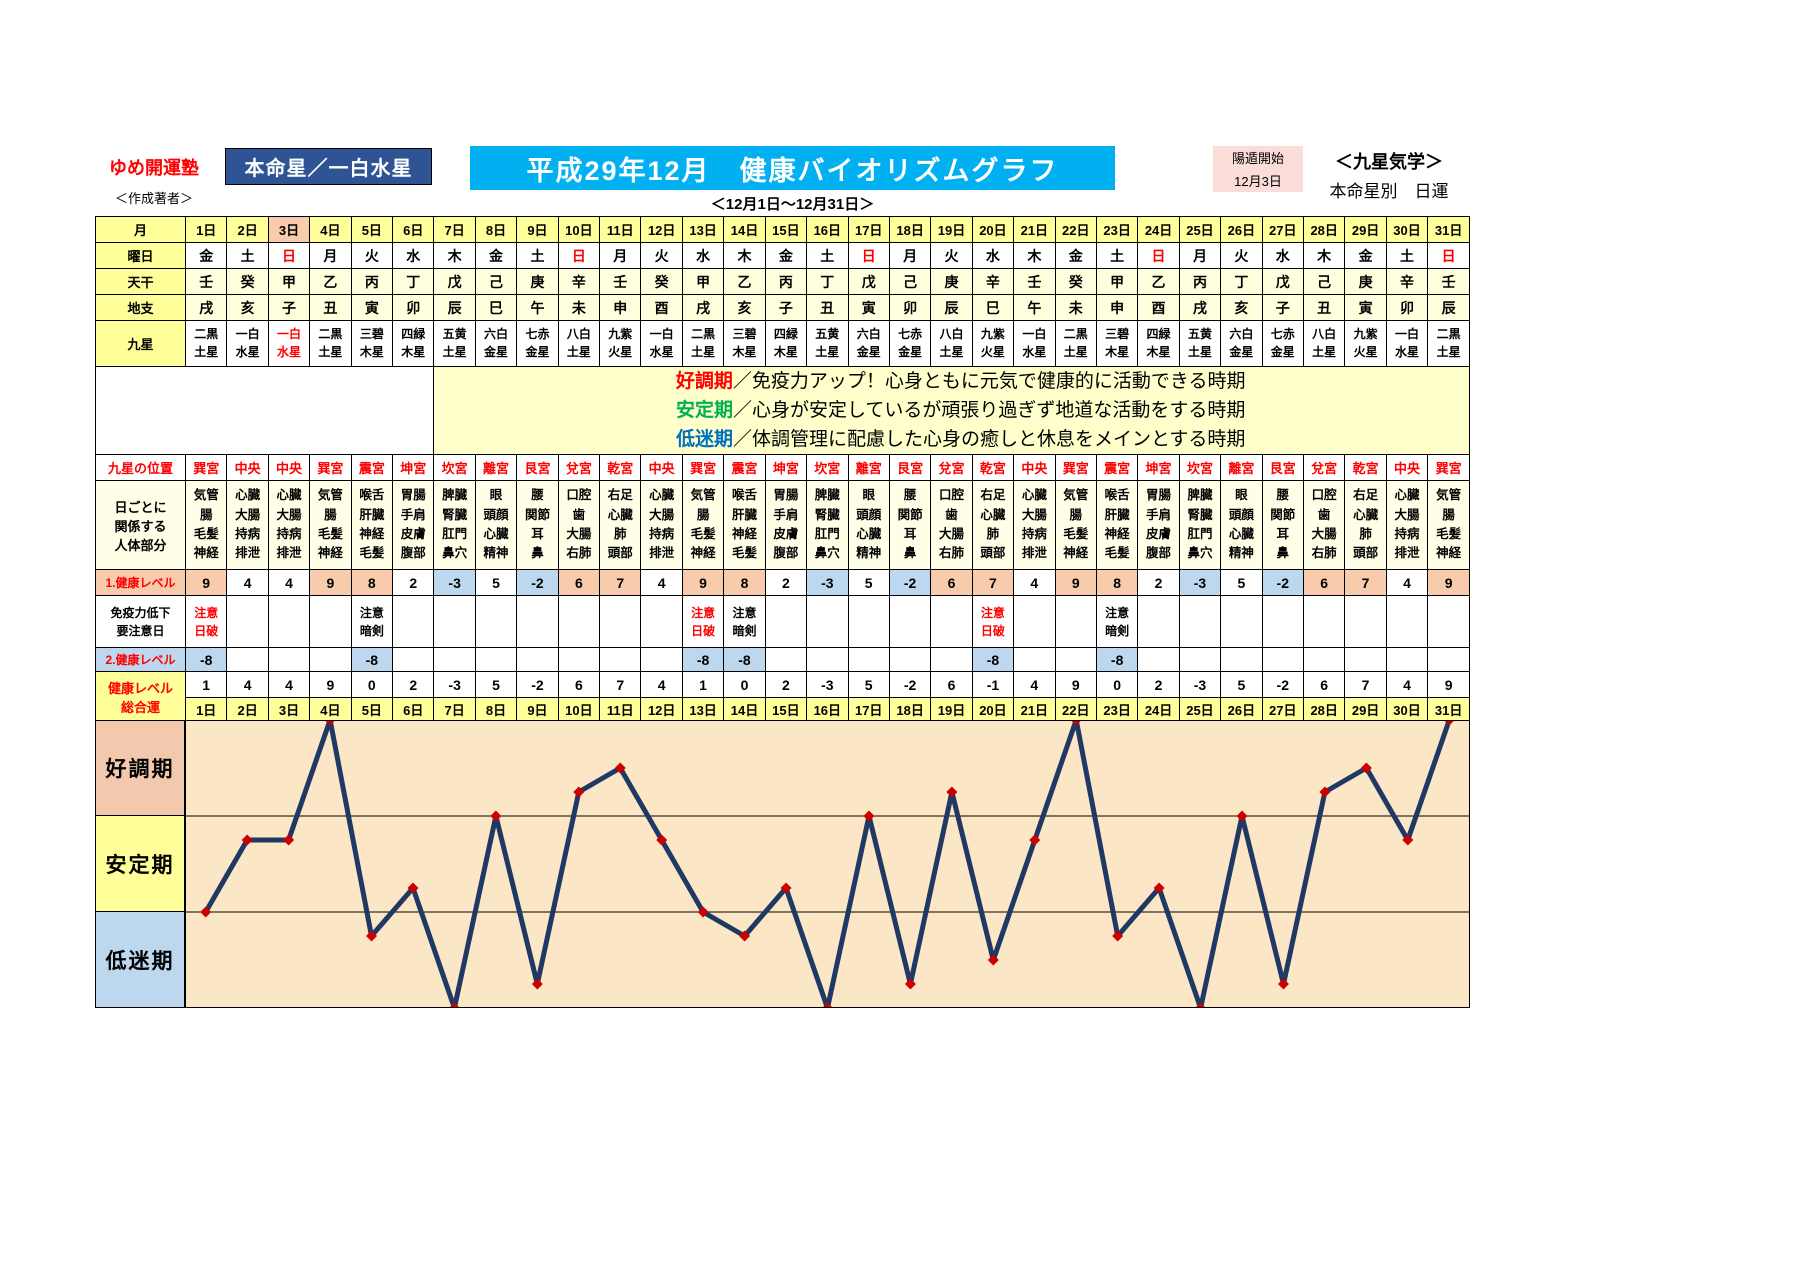  What do you see at coordinates (792, 204) in the screenshot?
I see `period-range: ＜12月1日～12月31日＞` at bounding box center [792, 204].